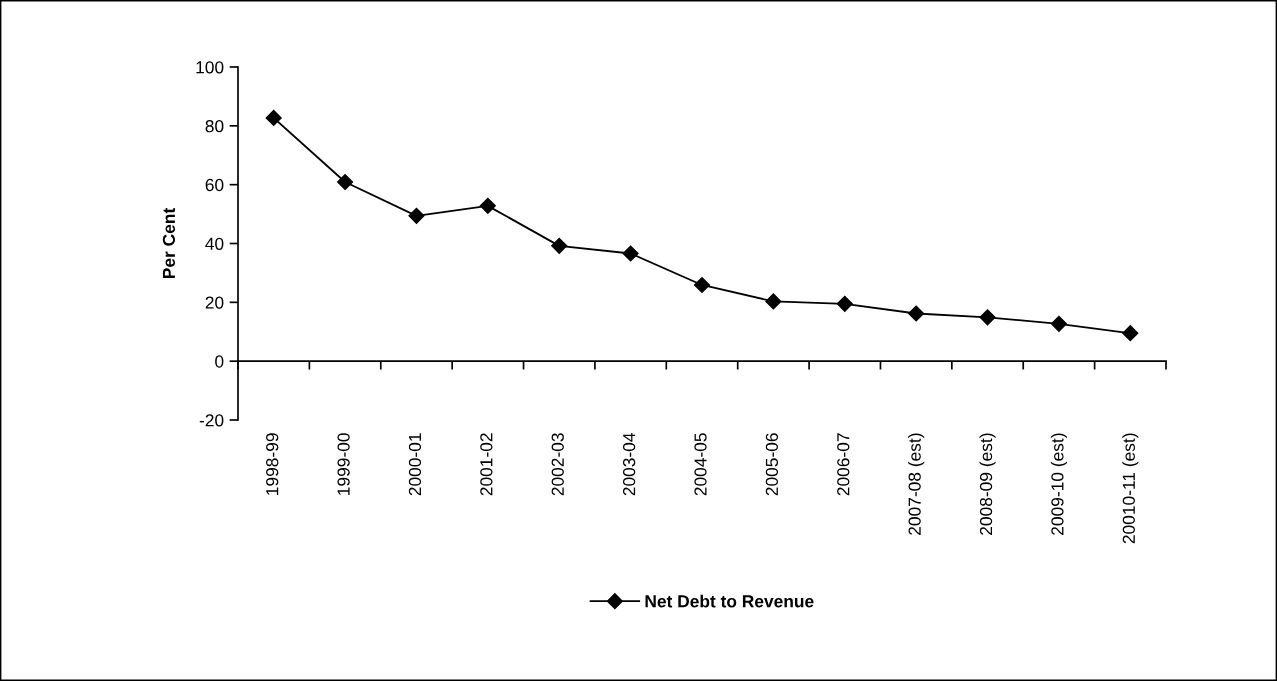  Describe the element at coordinates (272, 464) in the screenshot. I see `x-tick-label: 1998-99` at that location.